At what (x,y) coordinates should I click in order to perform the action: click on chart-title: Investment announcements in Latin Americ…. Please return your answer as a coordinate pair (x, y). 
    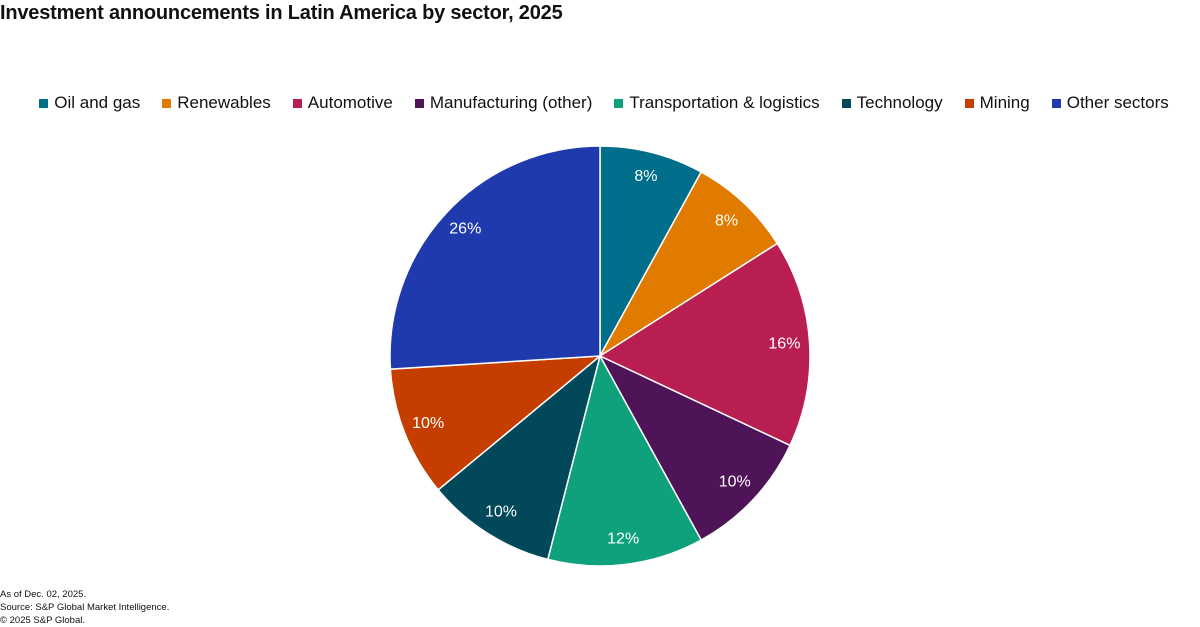
    Looking at the image, I should click on (281, 13).